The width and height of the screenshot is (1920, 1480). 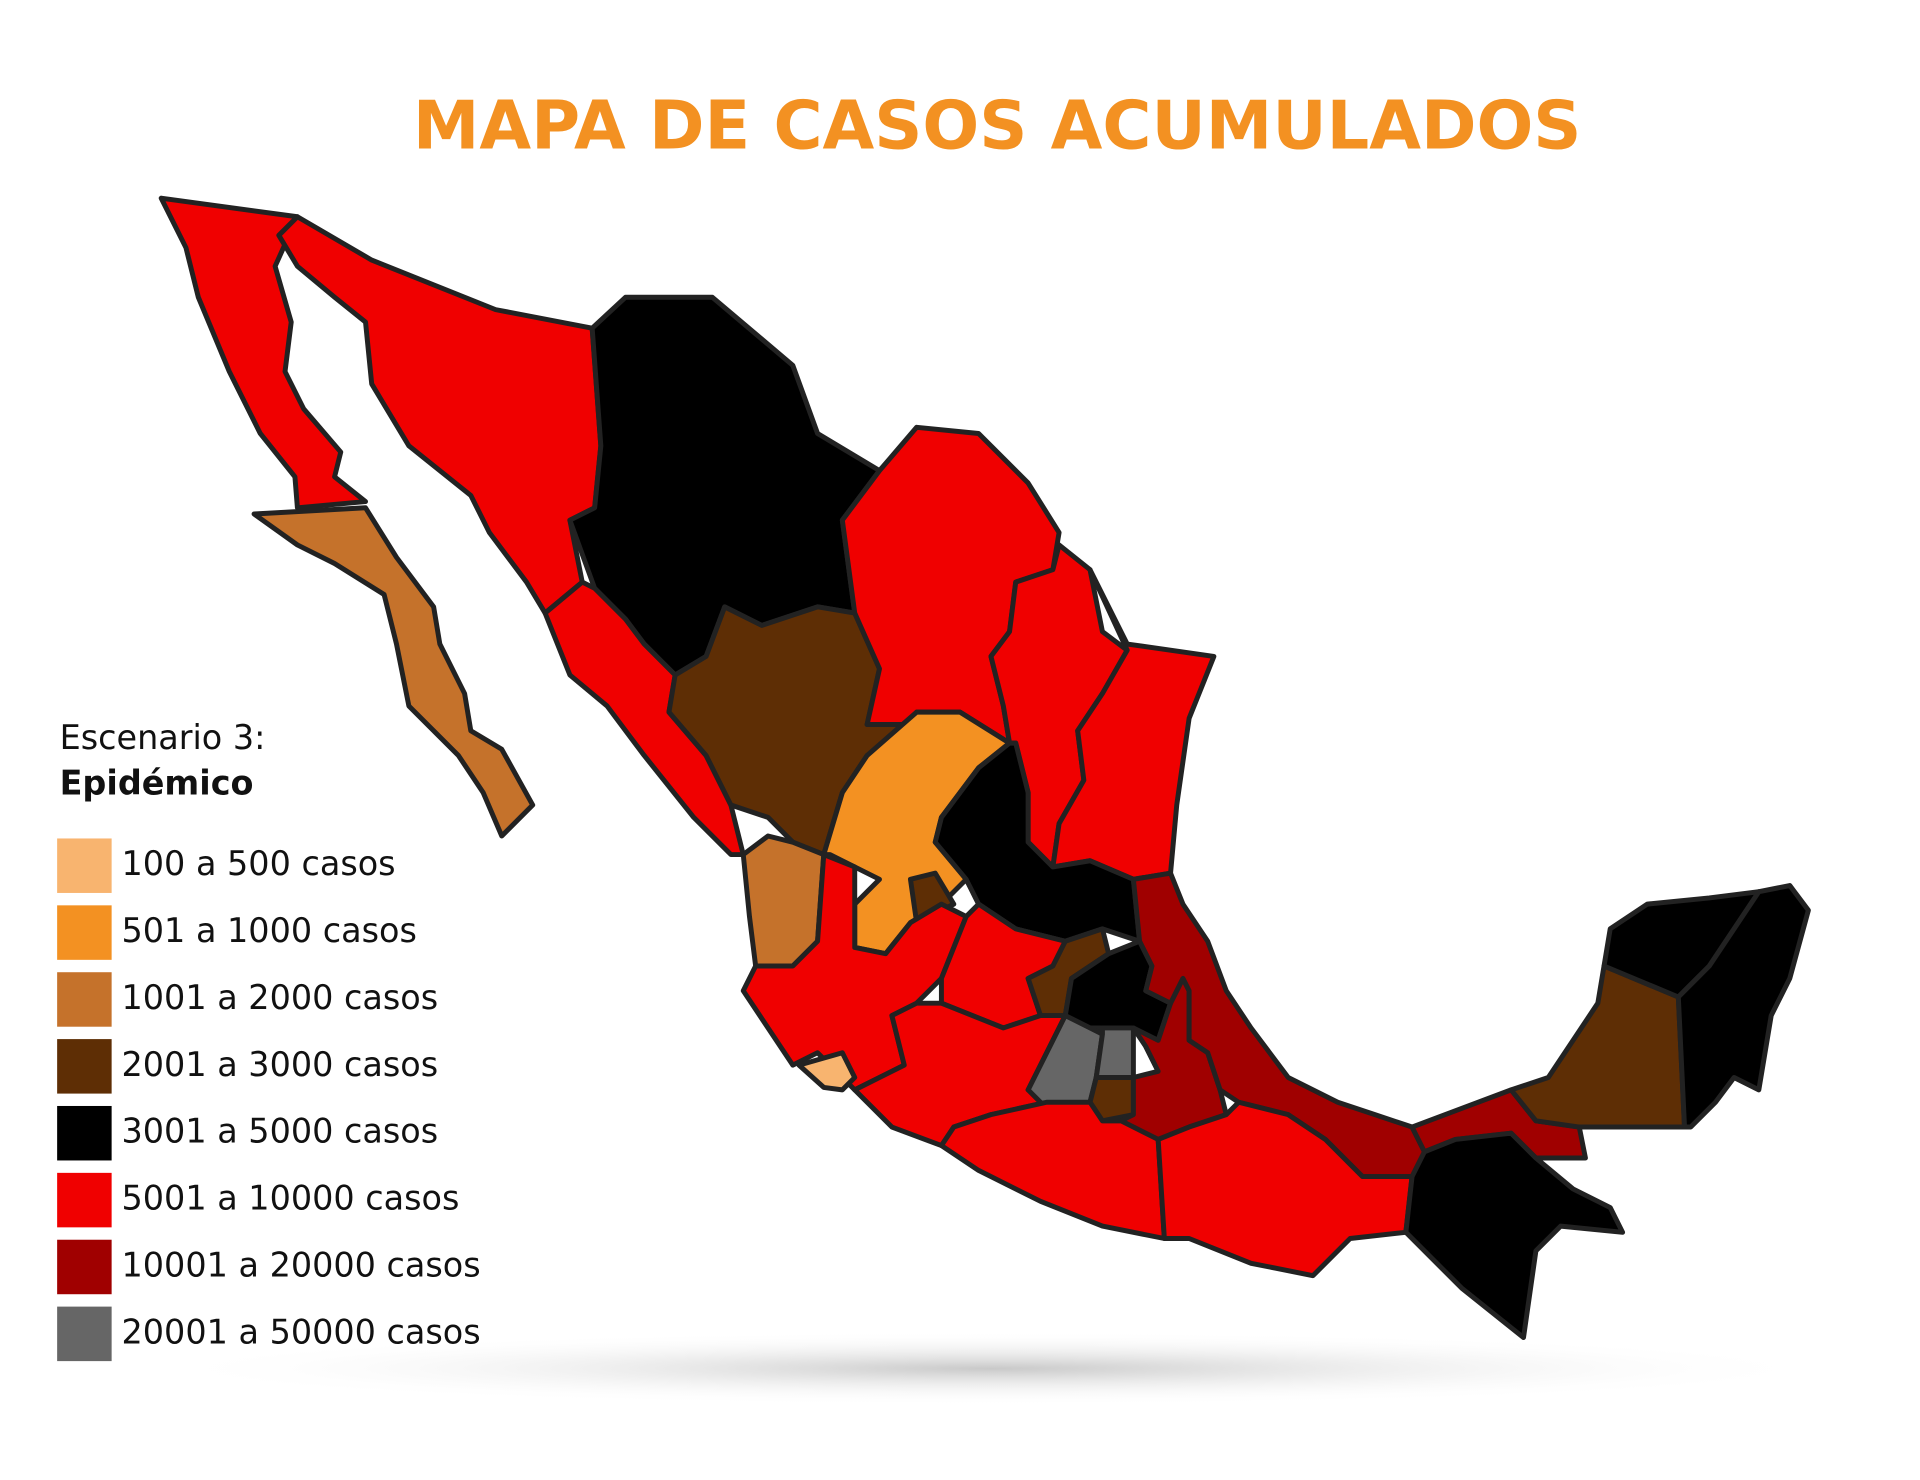 I want to click on legend-label: 501 a 1000 casos, so click(x=269, y=930).